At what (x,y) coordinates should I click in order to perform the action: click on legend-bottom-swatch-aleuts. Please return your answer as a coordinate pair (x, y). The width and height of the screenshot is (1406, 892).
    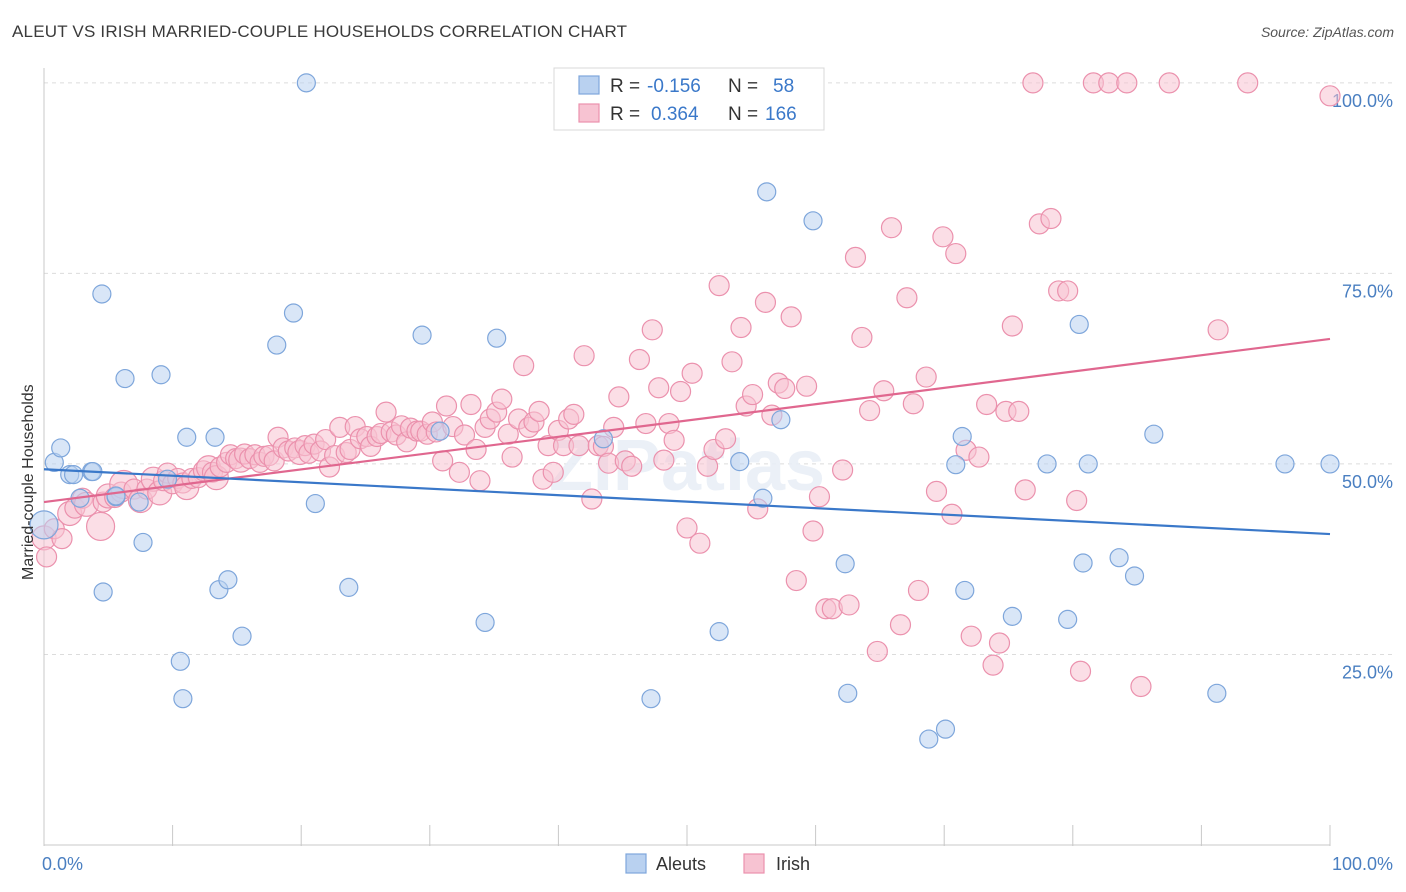
    Looking at the image, I should click on (636, 863).